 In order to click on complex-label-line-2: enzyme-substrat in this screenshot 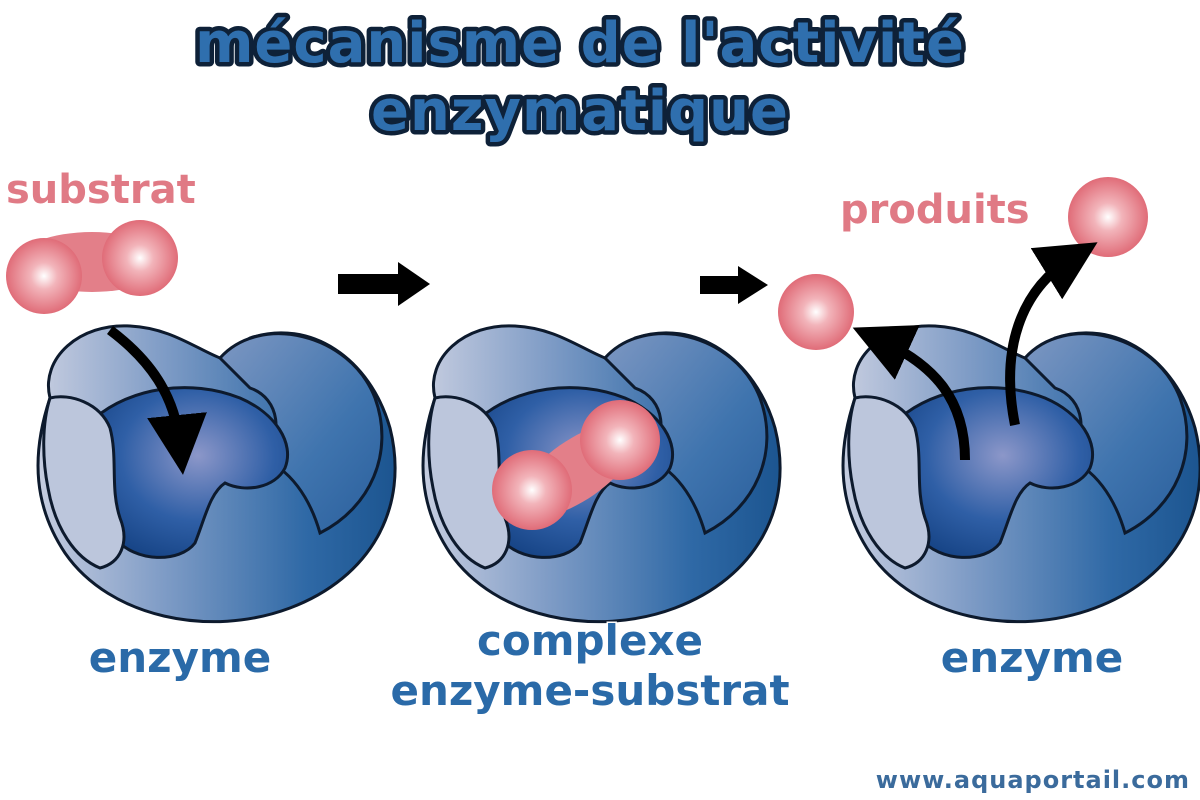, I will do `click(589, 690)`.